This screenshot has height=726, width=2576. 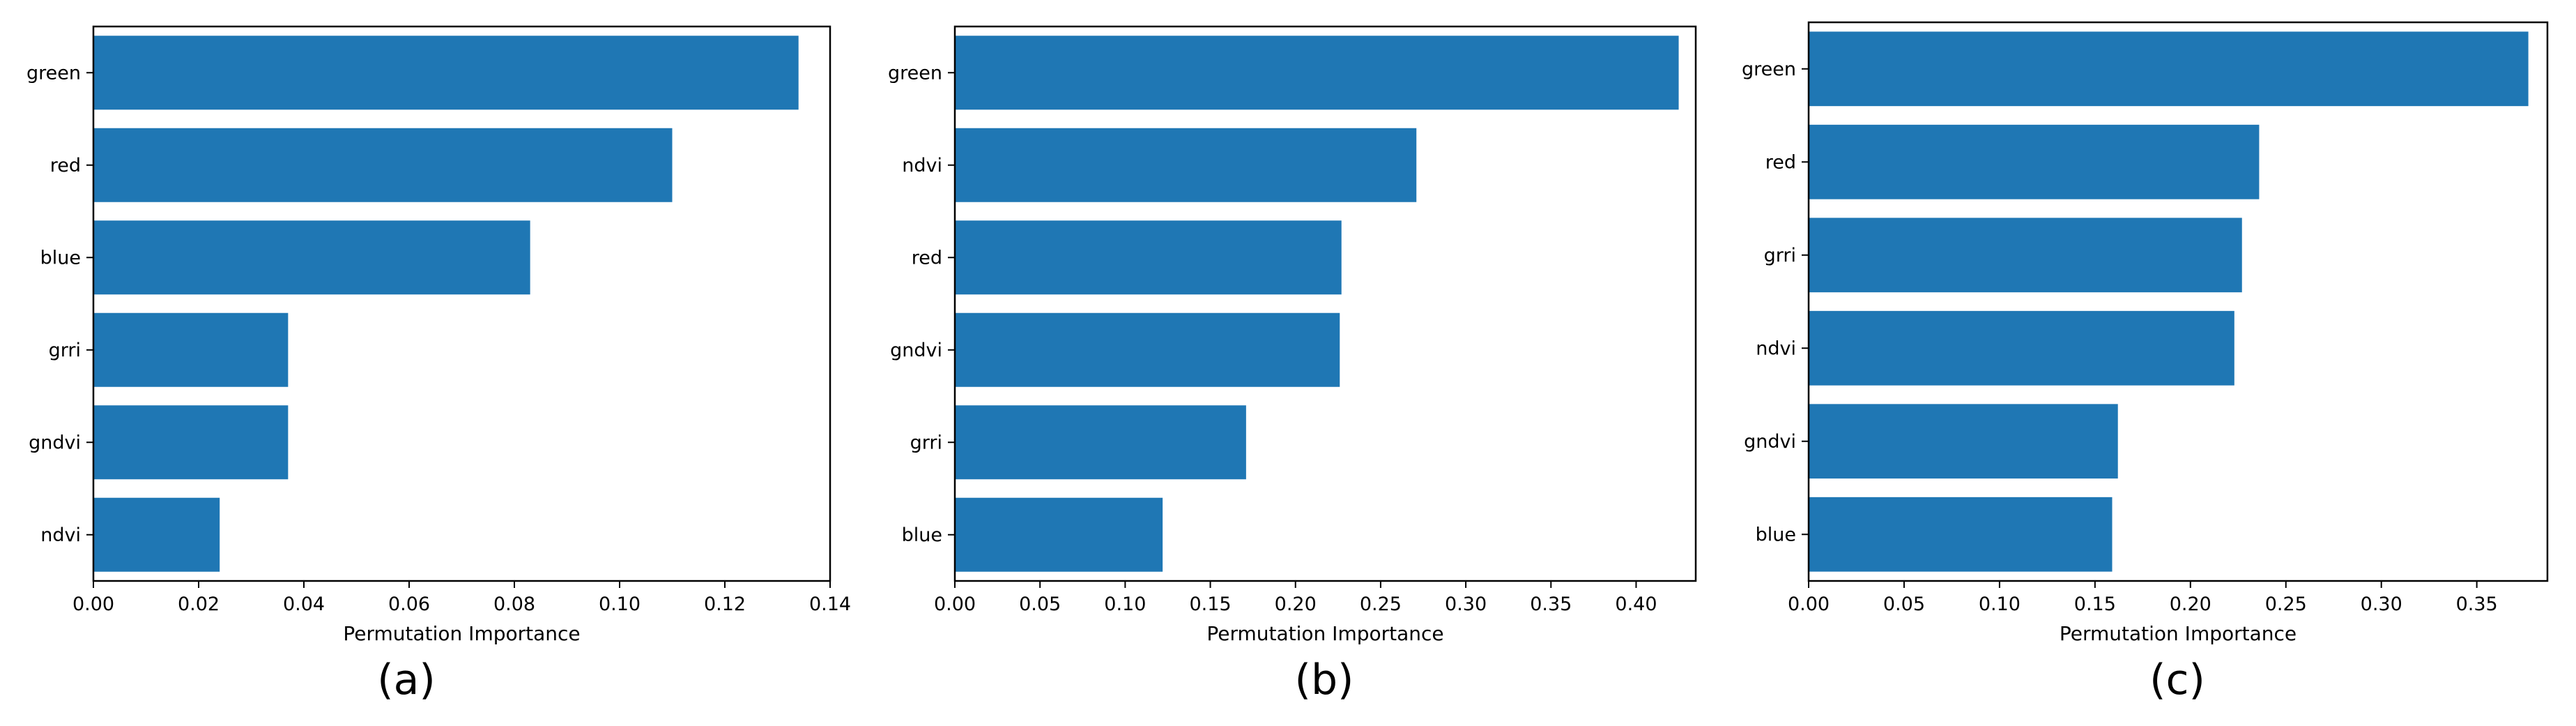 What do you see at coordinates (304, 604) in the screenshot?
I see `x-tick-label: 0.04` at bounding box center [304, 604].